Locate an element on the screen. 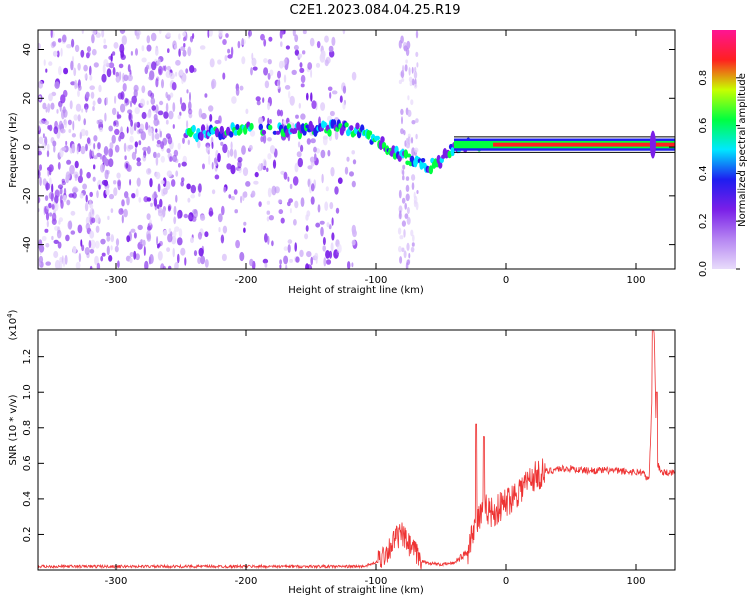 Image resolution: width=750 pixels, height=600 pixels. trace-spike is located at coordinates (652, 144).